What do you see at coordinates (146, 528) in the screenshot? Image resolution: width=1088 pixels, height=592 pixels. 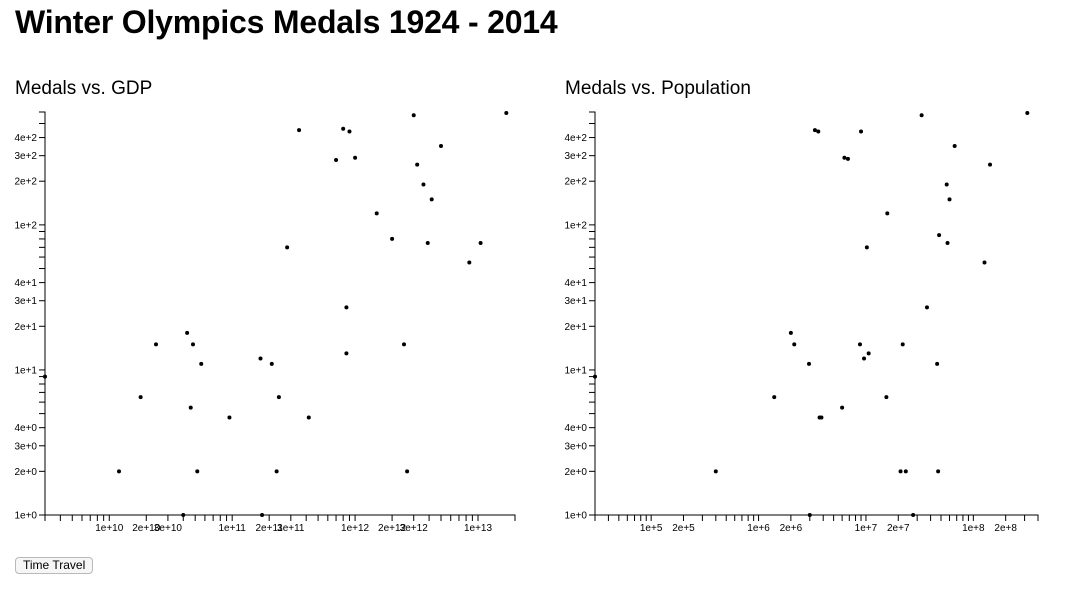 I see `x-tick-label: 2e+10` at bounding box center [146, 528].